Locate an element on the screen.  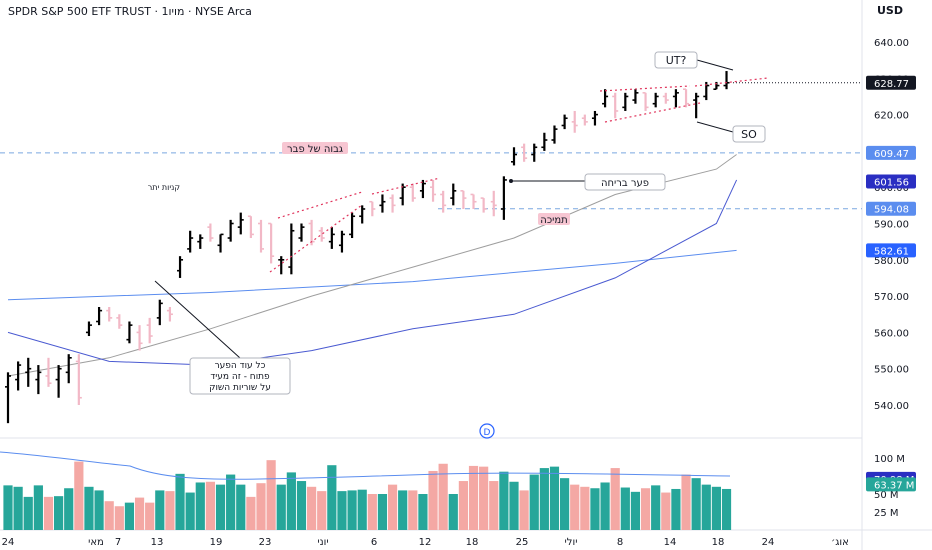
volume-axis: 100 M50 M25 M70.98 M63.37 M is located at coordinates (891, 486).